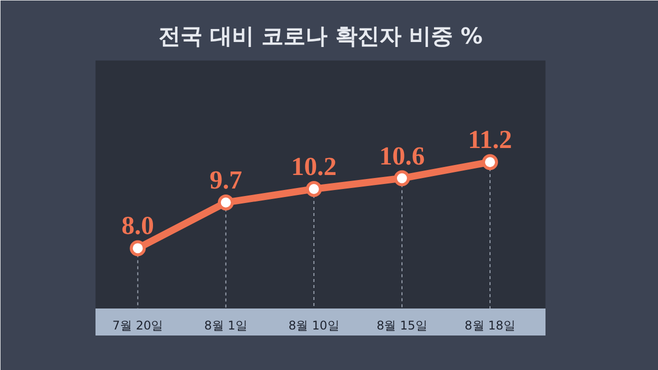 Image resolution: width=658 pixels, height=370 pixels. Describe the element at coordinates (320, 37) in the screenshot. I see `chart-title: 전국 대비 코로나 확진자 비중 %` at that location.